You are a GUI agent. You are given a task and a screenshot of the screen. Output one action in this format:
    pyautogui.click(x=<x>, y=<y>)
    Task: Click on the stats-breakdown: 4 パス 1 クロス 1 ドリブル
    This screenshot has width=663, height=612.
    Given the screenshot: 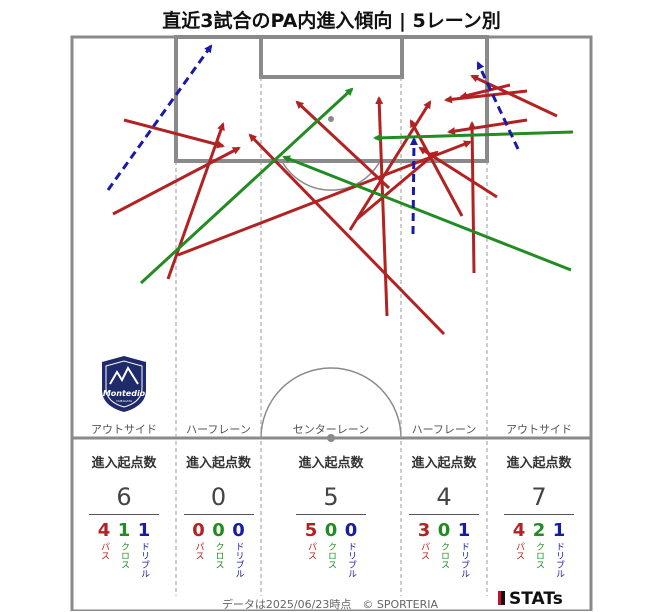 What is the action you would take?
    pyautogui.click(x=124, y=549)
    